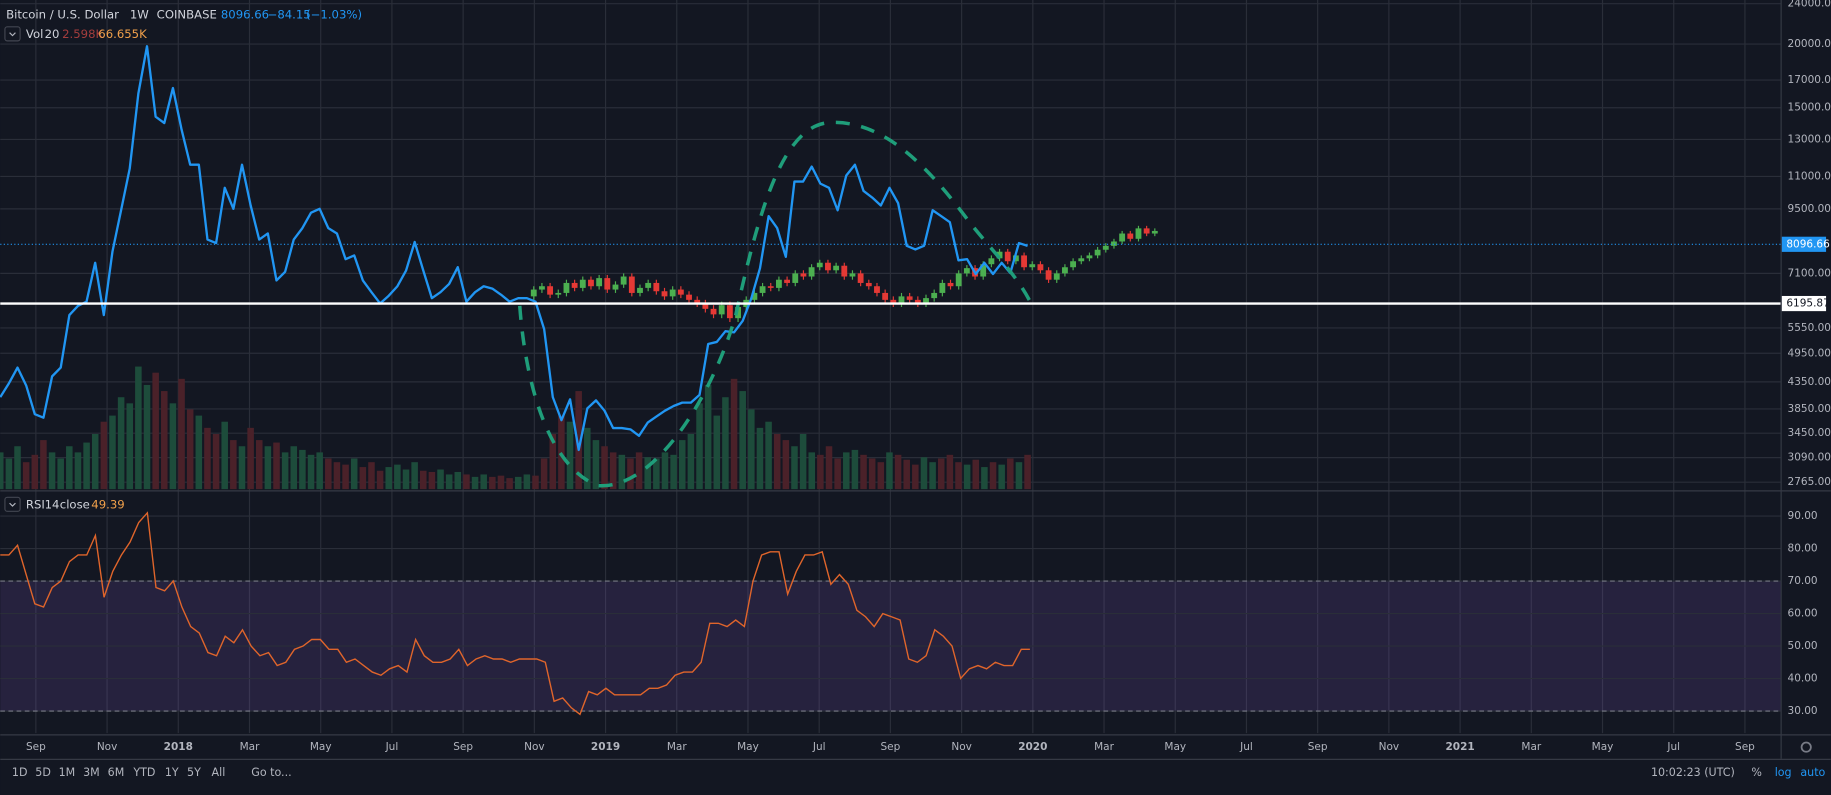 This screenshot has height=795, width=1831. I want to click on log-toggle: log, so click(1783, 772).